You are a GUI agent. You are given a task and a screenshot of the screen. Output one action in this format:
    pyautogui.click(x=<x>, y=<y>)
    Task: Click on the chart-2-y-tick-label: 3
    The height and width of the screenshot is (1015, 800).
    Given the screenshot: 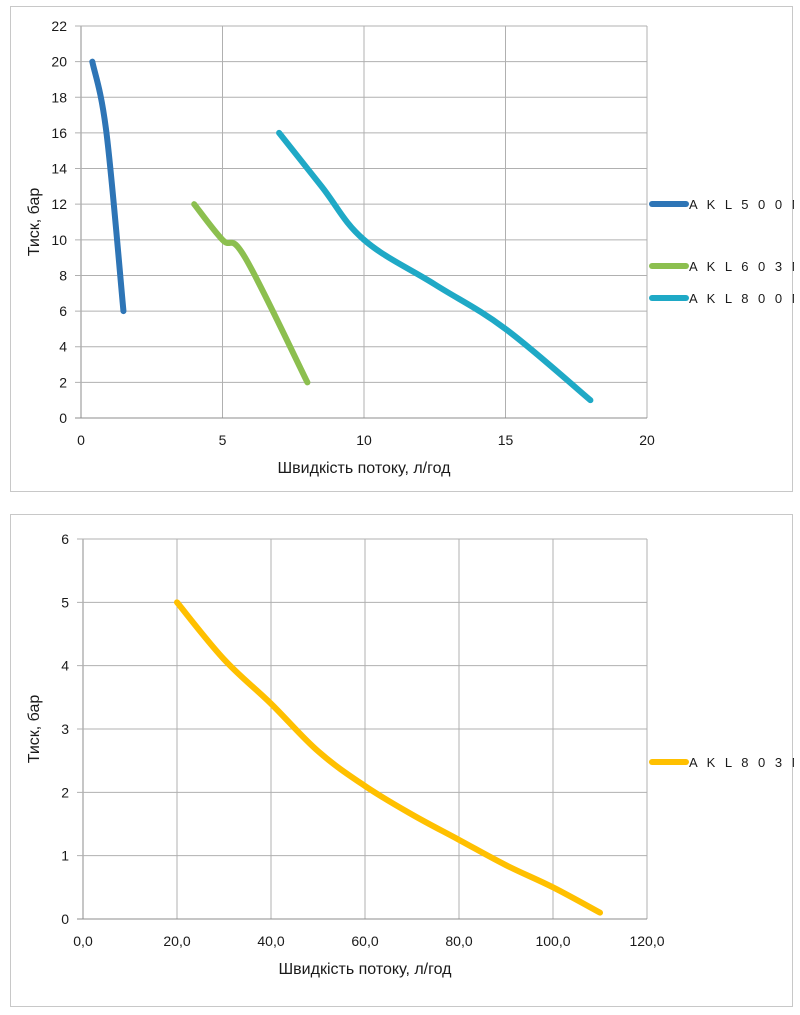 What is the action you would take?
    pyautogui.click(x=65, y=729)
    